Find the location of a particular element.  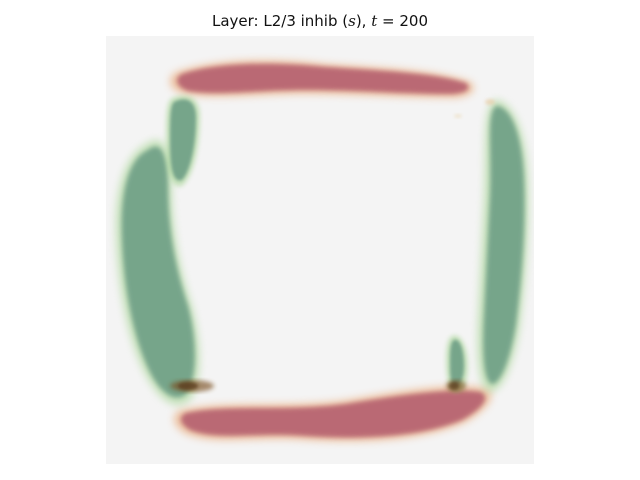

title-prefix: Layer: L2/3 inhib ( is located at coordinates (280, 21).